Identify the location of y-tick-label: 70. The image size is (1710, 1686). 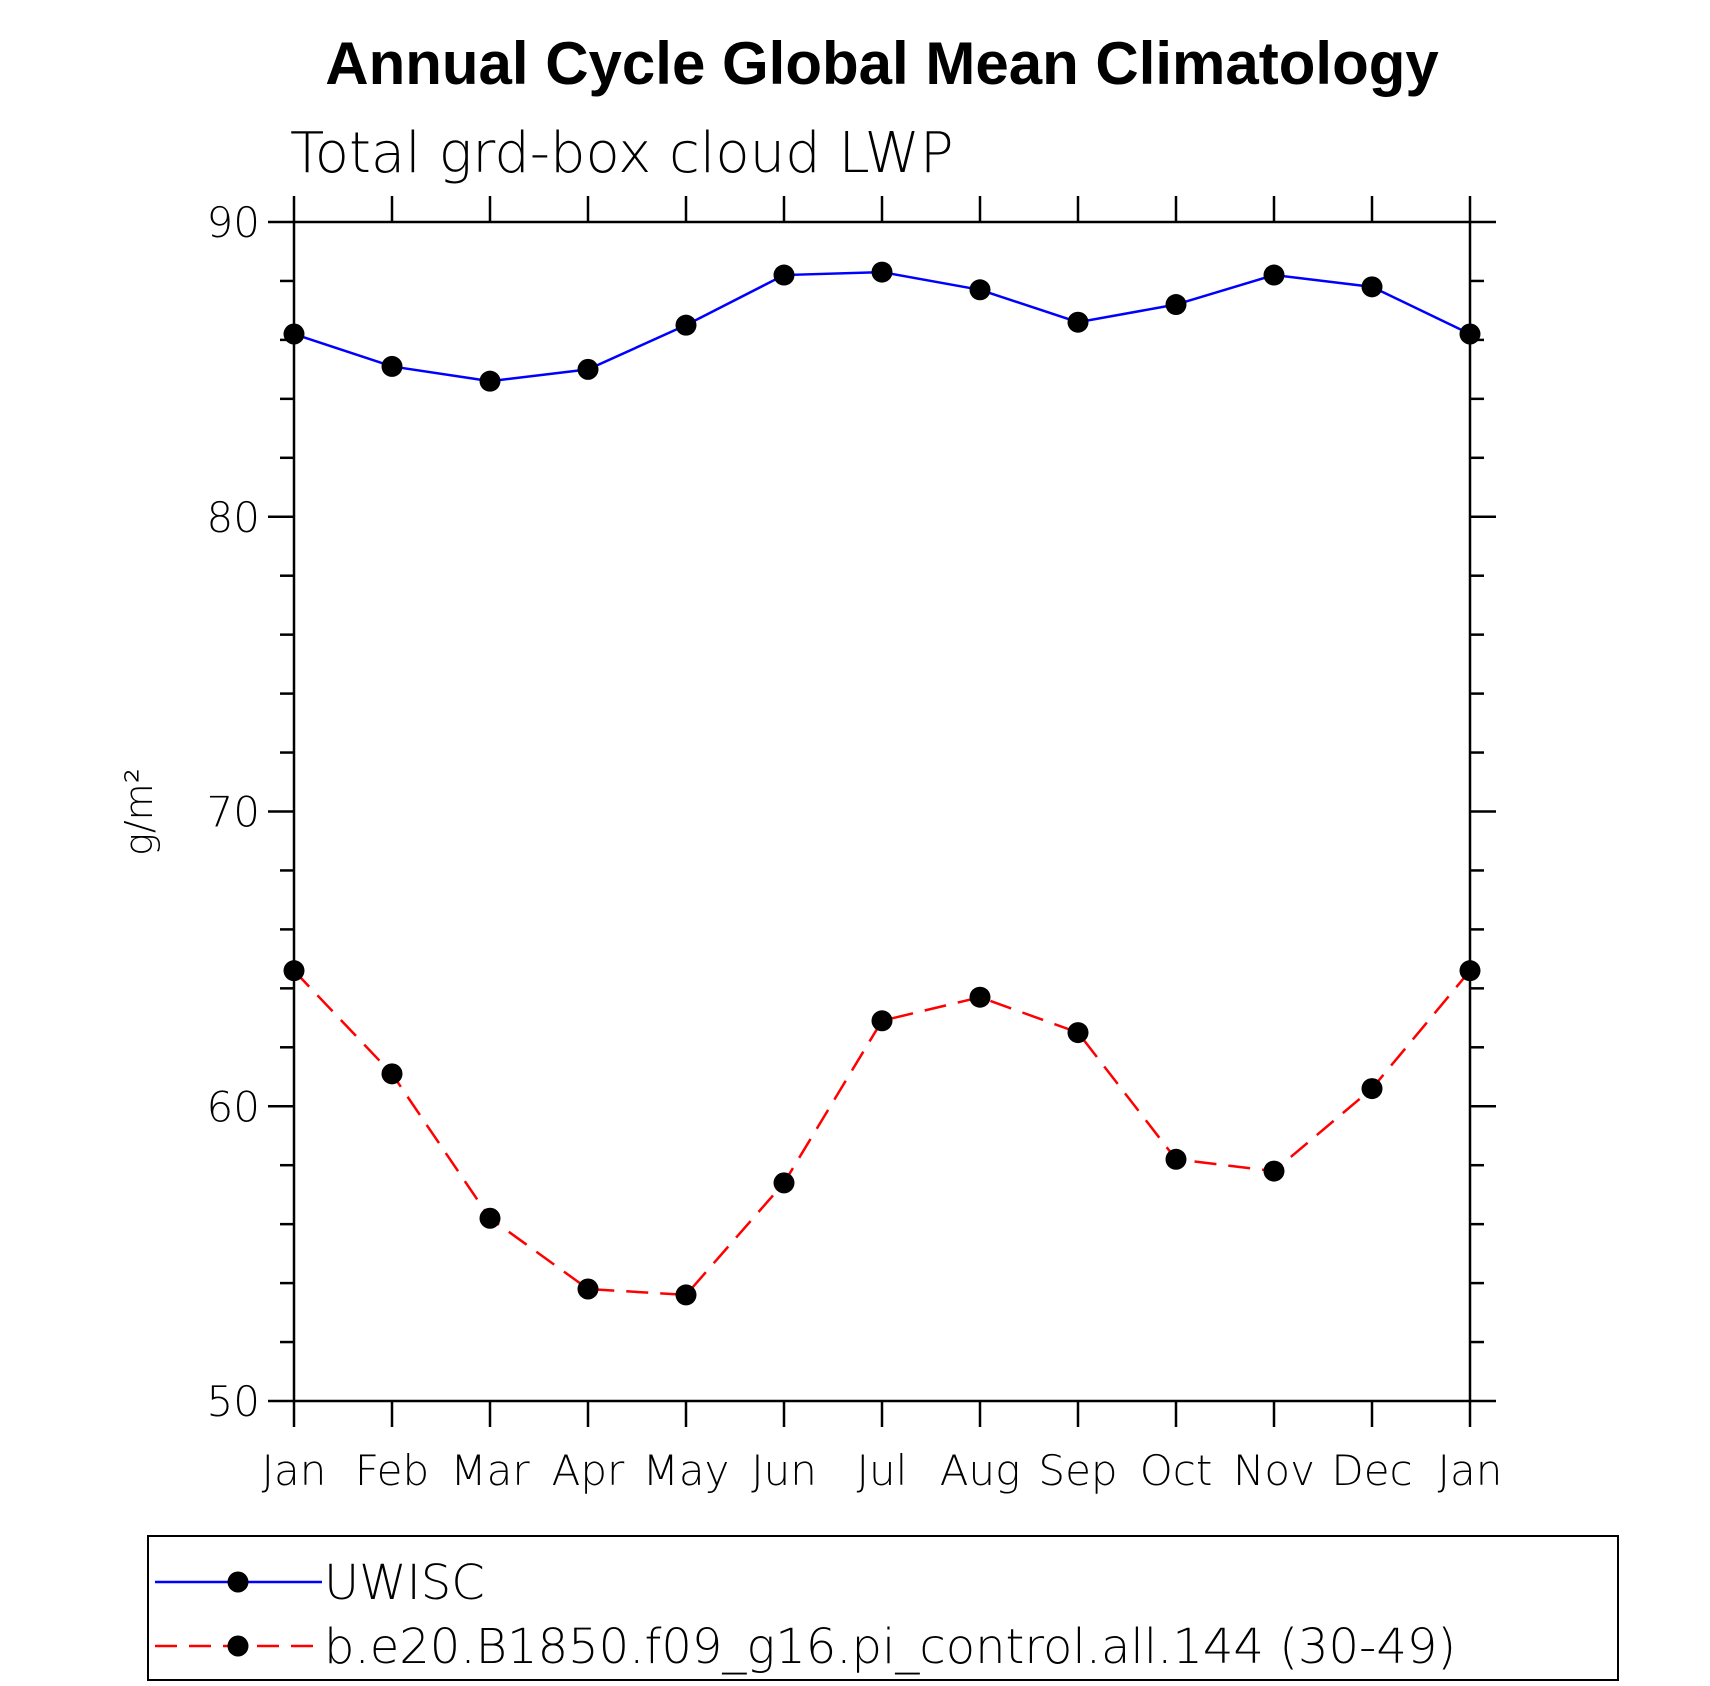
(233, 812).